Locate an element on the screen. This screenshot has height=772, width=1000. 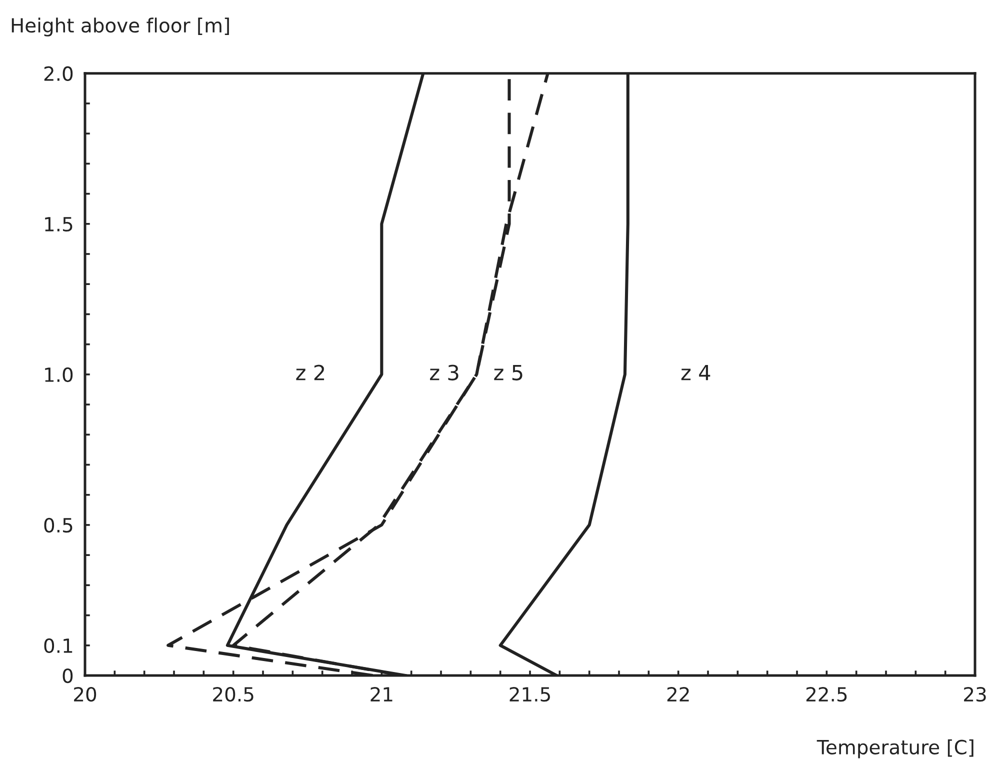
series-label: z 3 is located at coordinates (444, 372).